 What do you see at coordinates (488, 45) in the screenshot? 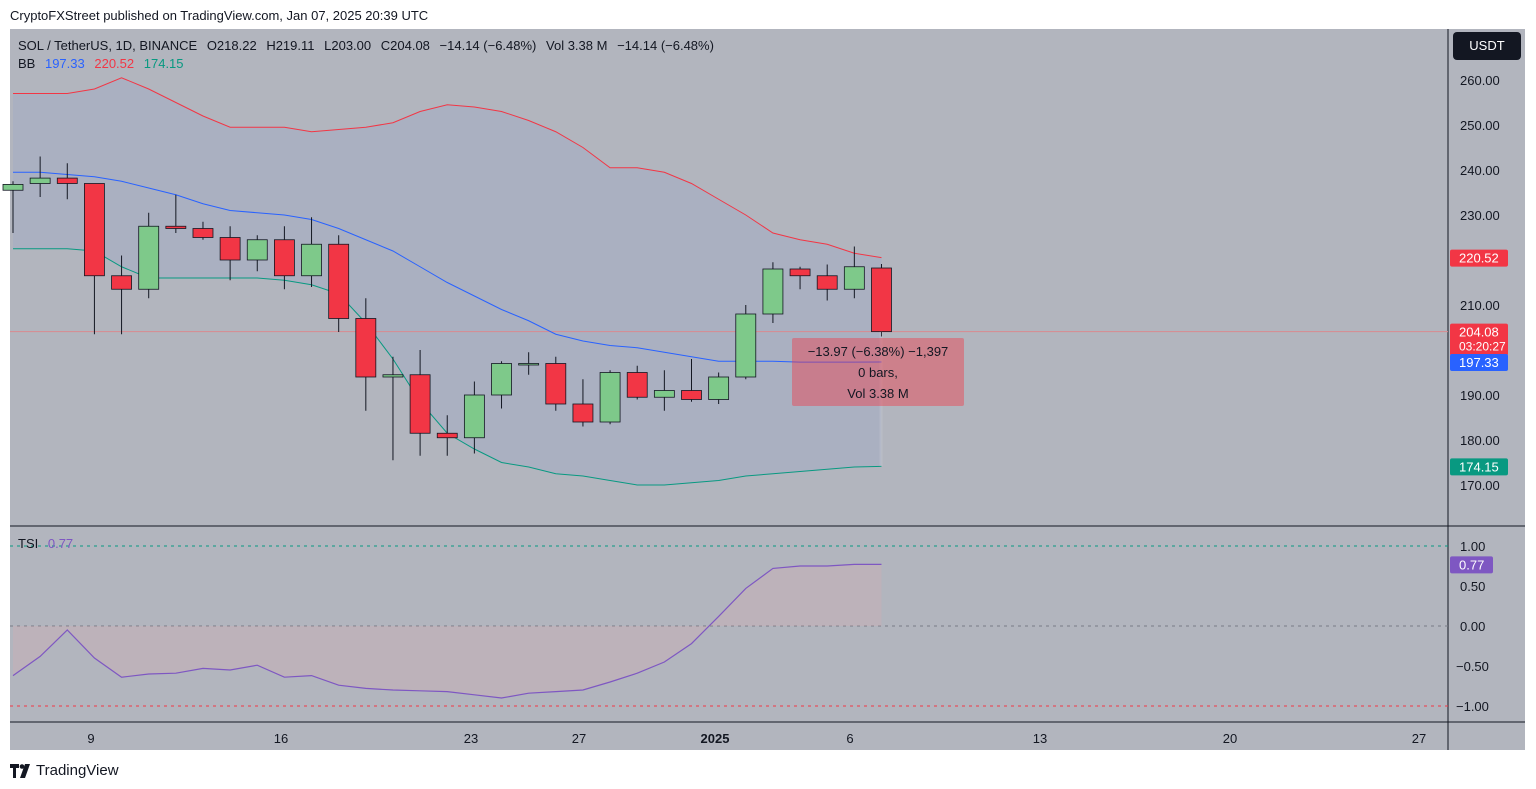
I see `legend-change: −14.14 (−6.48%)` at bounding box center [488, 45].